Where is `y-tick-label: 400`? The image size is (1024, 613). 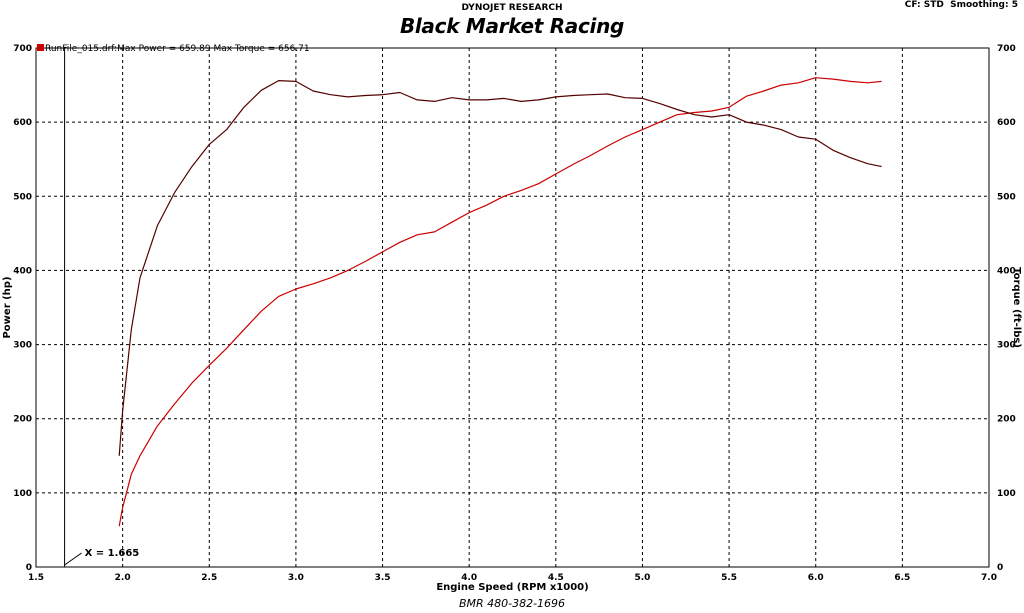 y-tick-label: 400 is located at coordinates (22, 271).